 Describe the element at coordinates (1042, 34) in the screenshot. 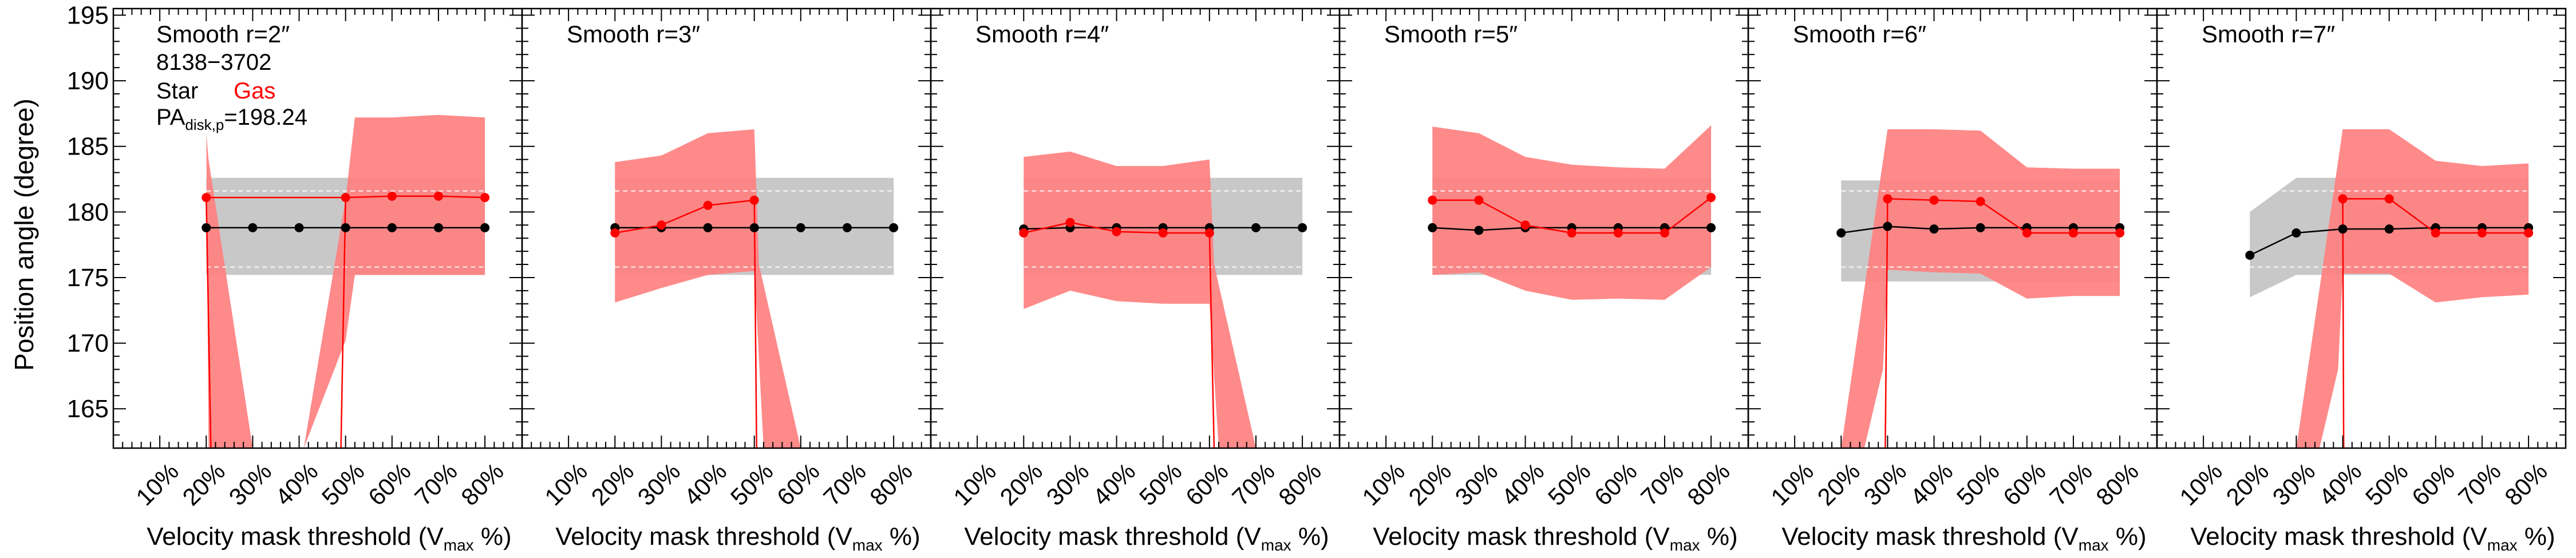

I see `panel-title: Smooth r=4″` at that location.